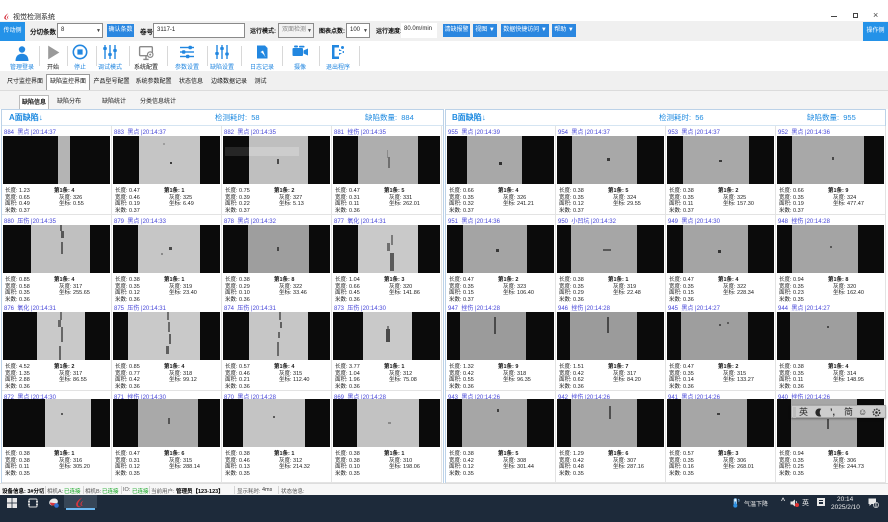  Describe the element at coordinates (876, 505) in the screenshot. I see `svg-text: 6` at that location.